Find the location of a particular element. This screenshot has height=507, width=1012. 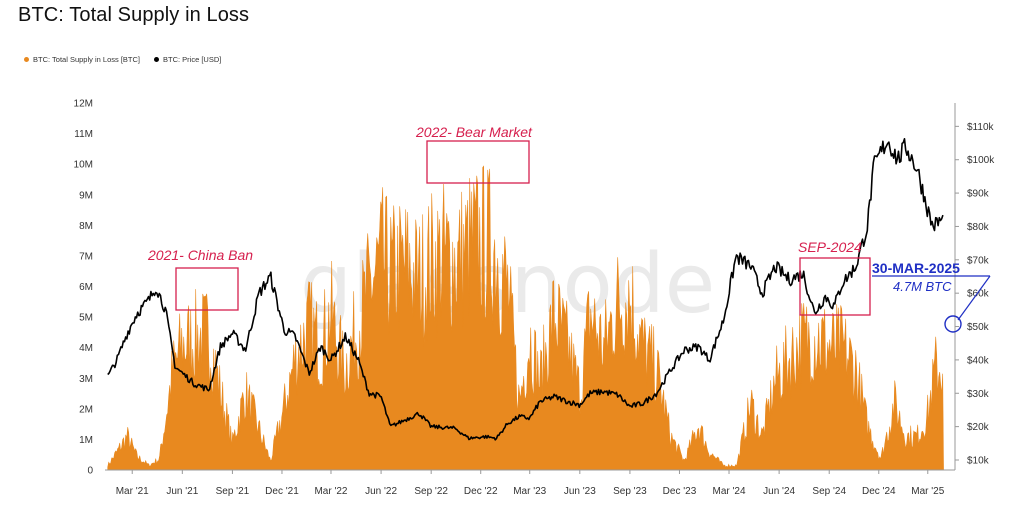

x-tick-label: Jun '23 is located at coordinates (580, 491).